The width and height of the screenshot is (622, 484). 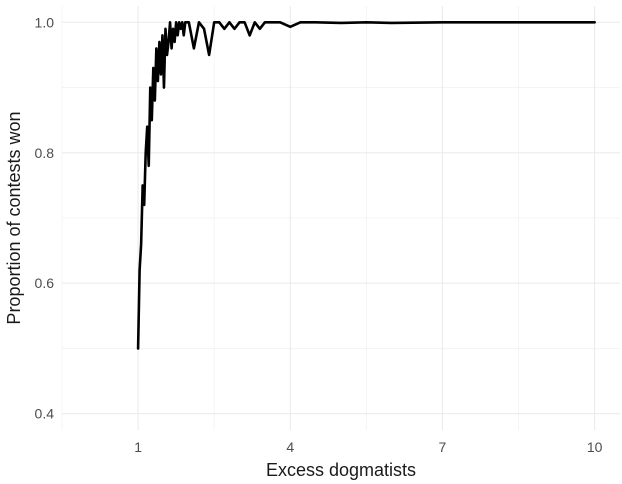 I want to click on y-axis-title: Proportion of contests won, so click(x=14, y=217).